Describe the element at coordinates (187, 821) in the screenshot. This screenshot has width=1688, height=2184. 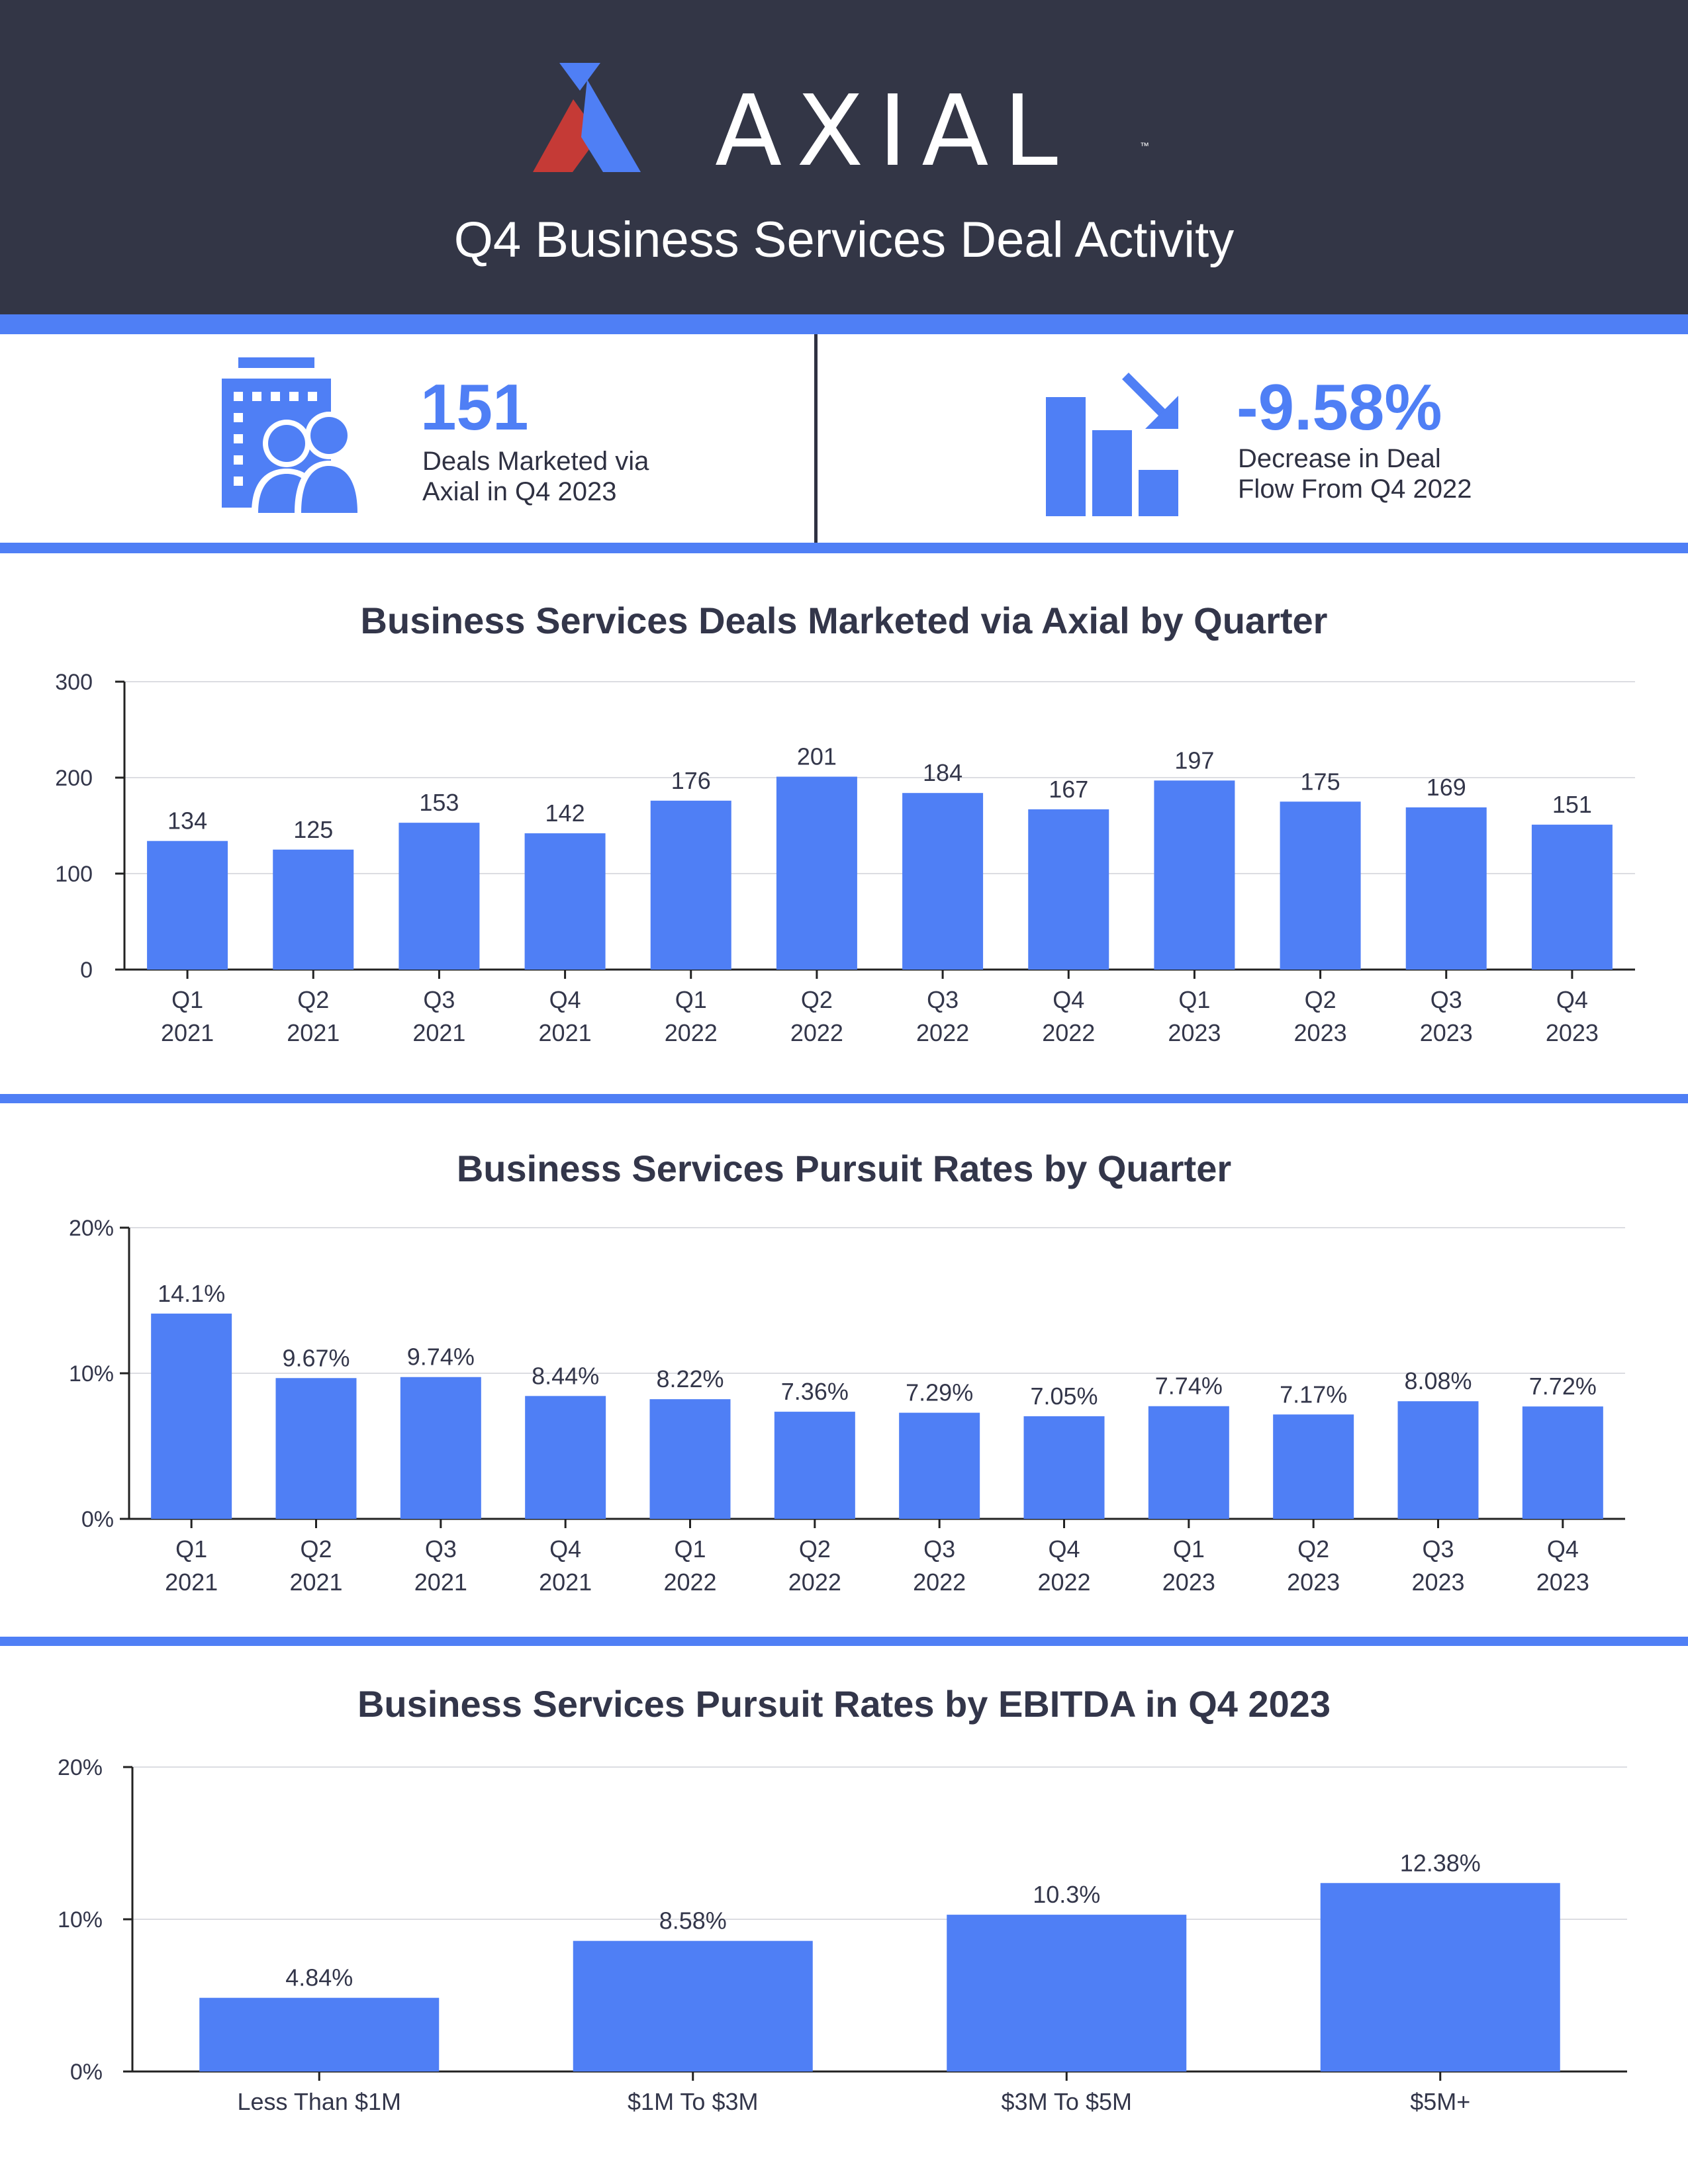
I see `data-label: 134` at that location.